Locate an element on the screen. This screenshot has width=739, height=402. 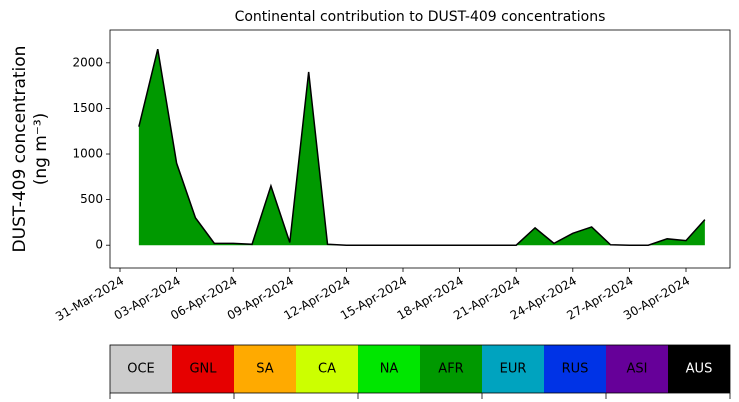
y-label-line: DUST-409 concentration is located at coordinates (20, 149).